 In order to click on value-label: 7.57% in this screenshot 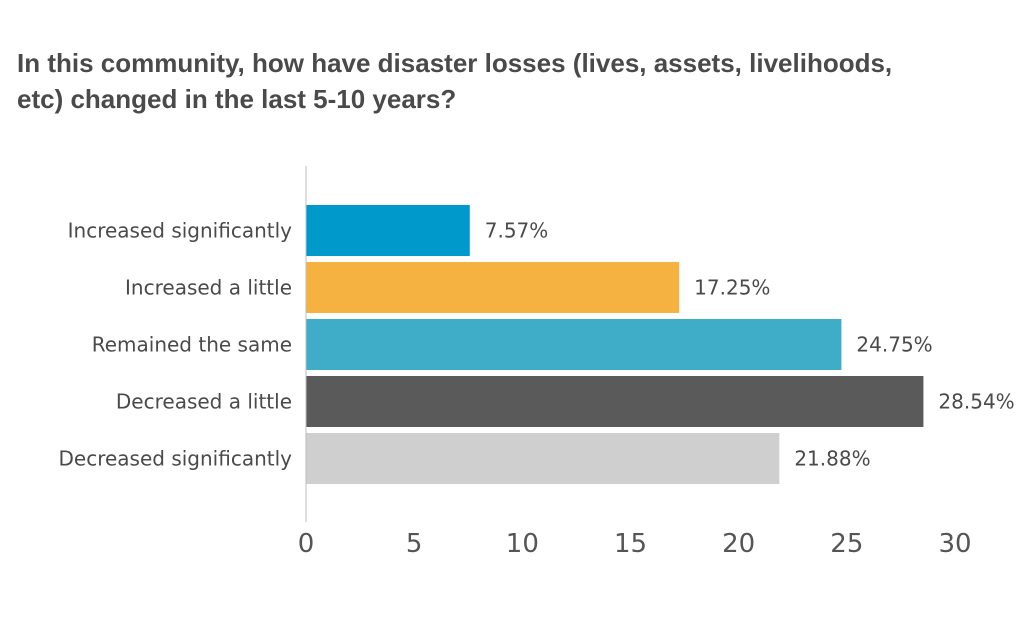, I will do `click(517, 231)`.